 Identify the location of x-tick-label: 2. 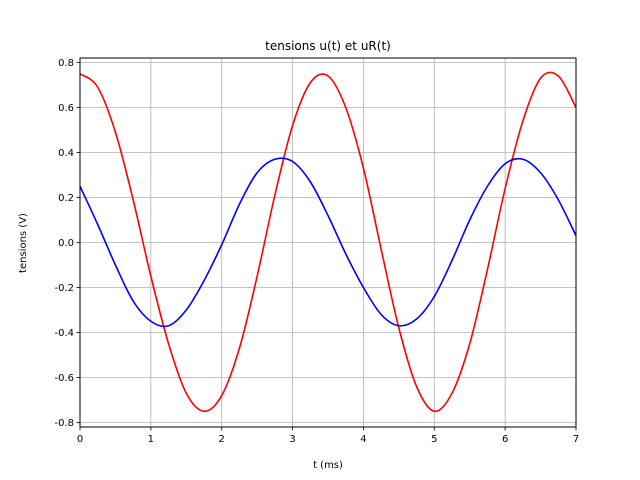
(222, 439).